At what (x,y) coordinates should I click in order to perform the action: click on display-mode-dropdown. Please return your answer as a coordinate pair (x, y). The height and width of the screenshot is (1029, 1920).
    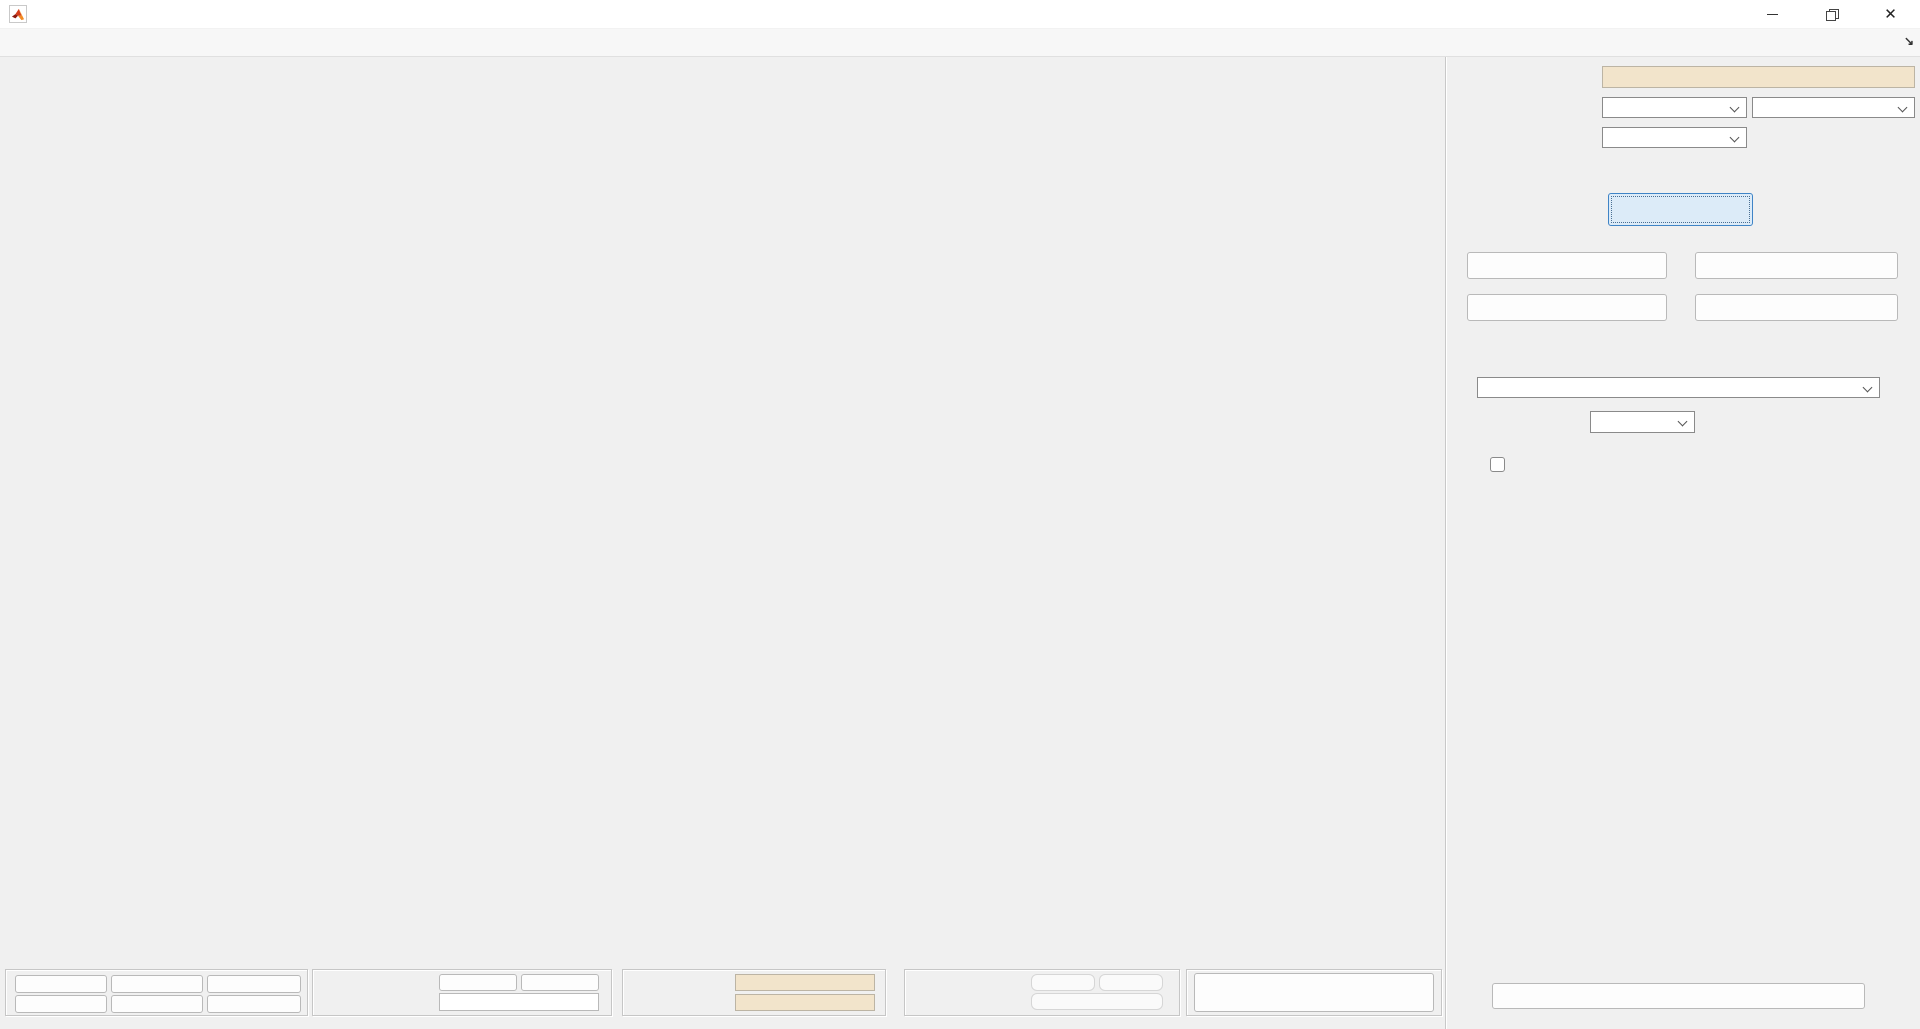
    Looking at the image, I should click on (1678, 387).